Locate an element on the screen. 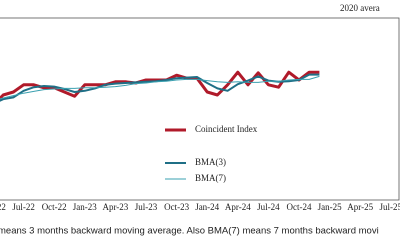 The width and height of the screenshot is (400, 250). x-tick-label: Oct-22 is located at coordinates (54, 207).